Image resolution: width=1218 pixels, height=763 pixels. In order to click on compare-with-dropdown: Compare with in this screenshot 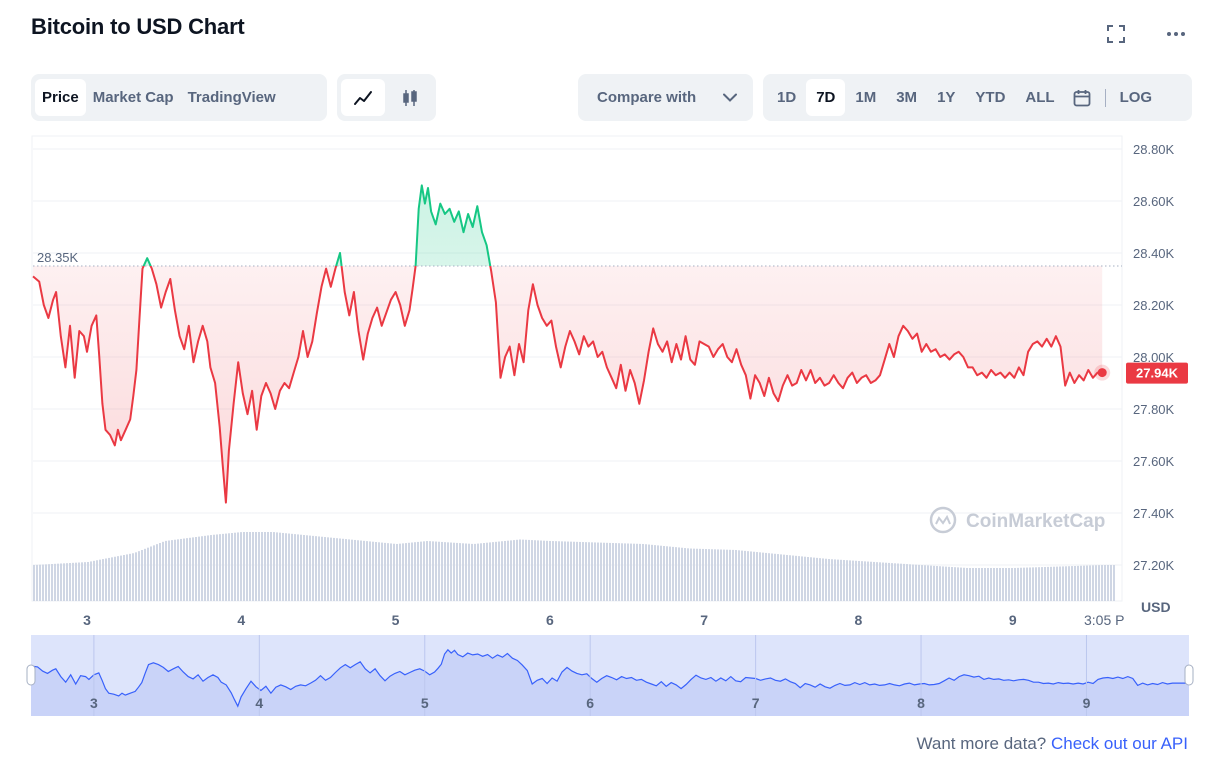, I will do `click(665, 97)`.